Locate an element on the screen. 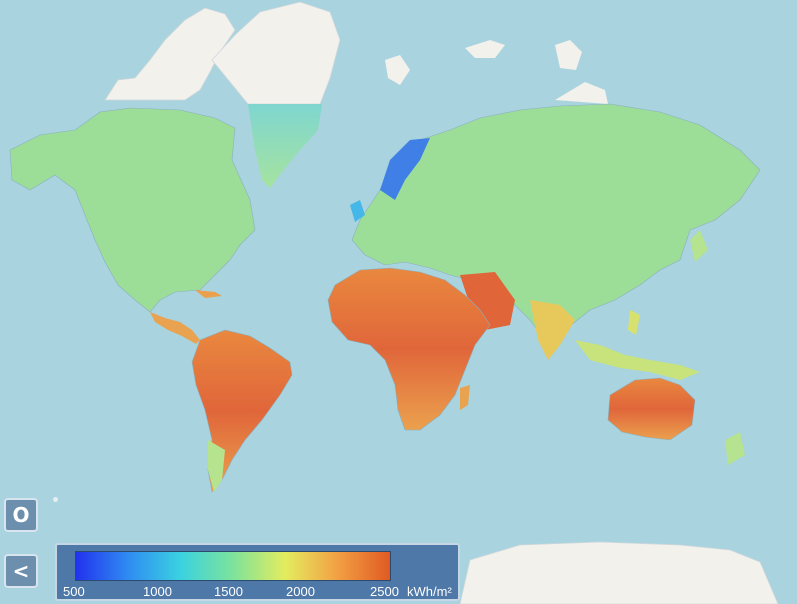 This screenshot has width=797, height=604. new-zealand is located at coordinates (735, 448).